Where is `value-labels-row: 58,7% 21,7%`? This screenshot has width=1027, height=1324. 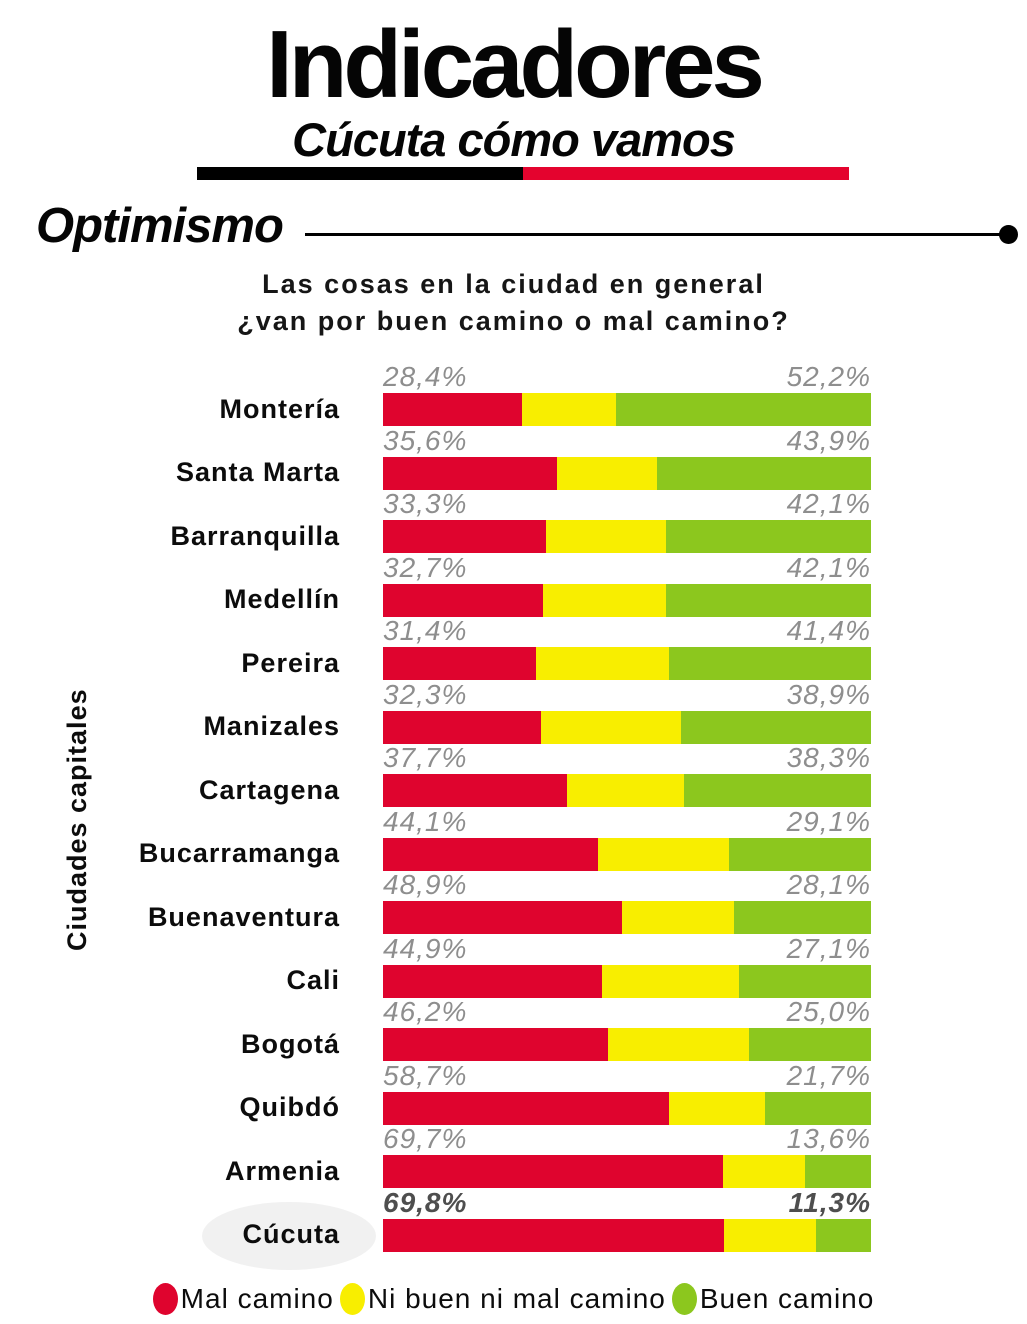 value-labels-row: 58,7% 21,7% is located at coordinates (627, 1075).